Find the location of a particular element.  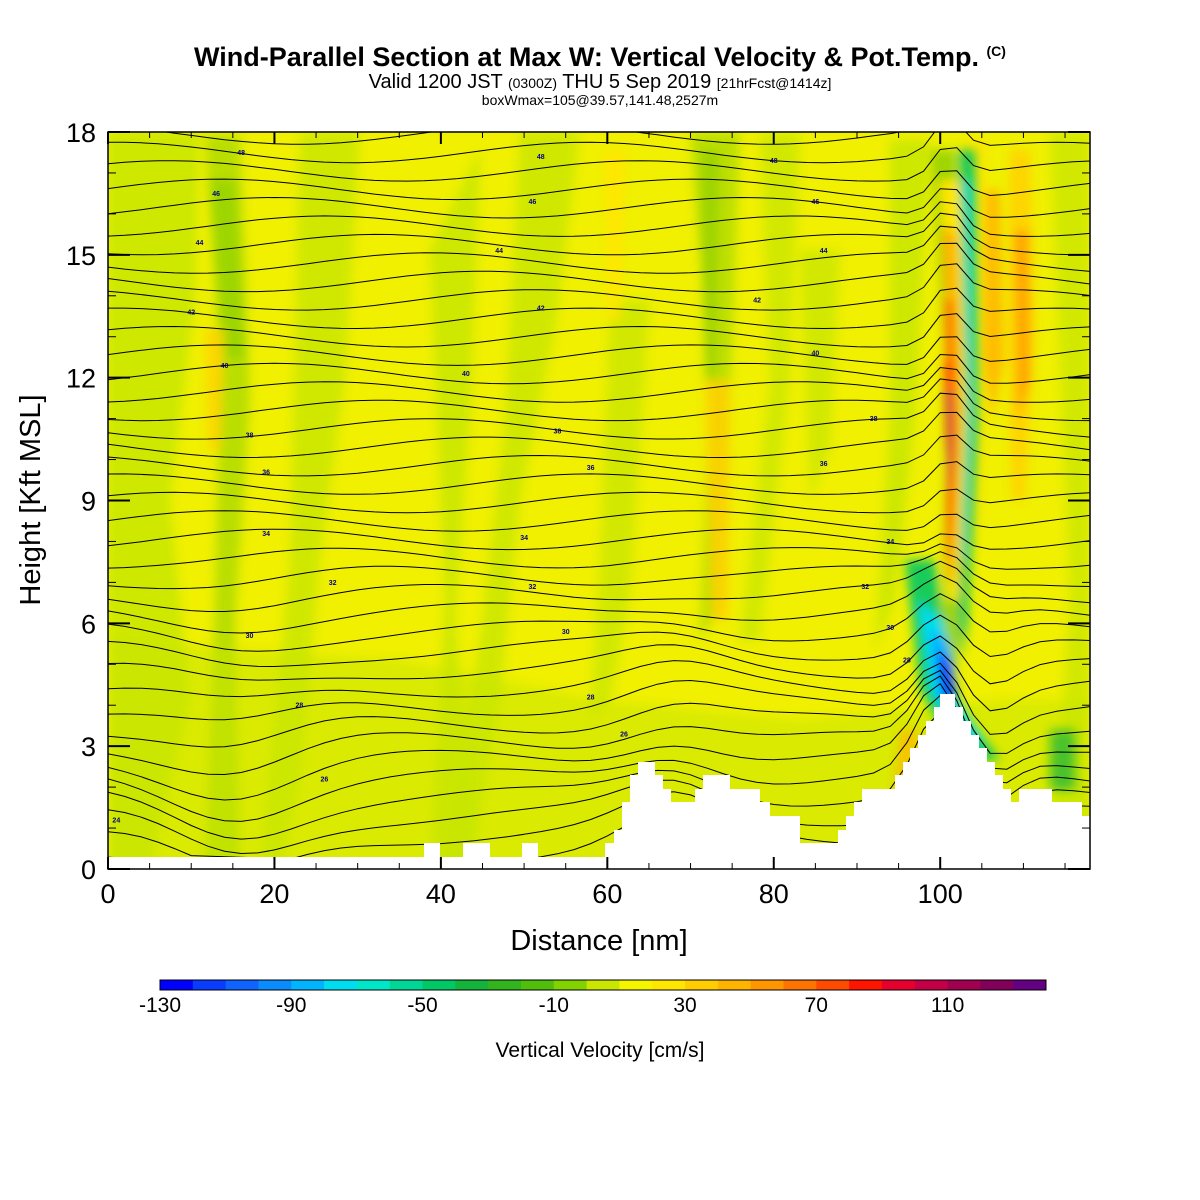

colorbar-tick-label: 70 is located at coordinates (816, 1005).